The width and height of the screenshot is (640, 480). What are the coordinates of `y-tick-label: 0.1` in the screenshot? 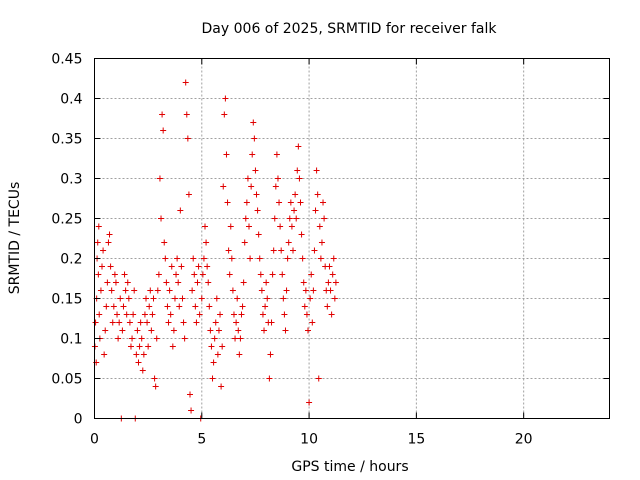 It's located at (71, 340).